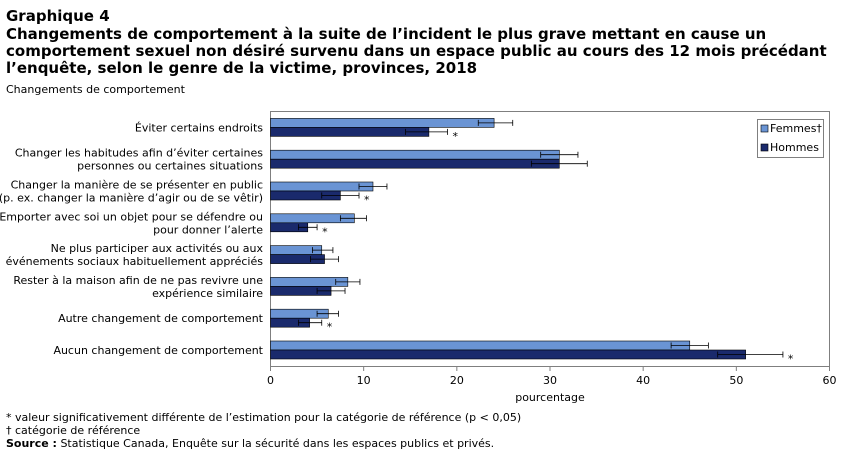 This screenshot has width=852, height=454. Describe the element at coordinates (31, 443) in the screenshot. I see `source-label: Source :` at that location.